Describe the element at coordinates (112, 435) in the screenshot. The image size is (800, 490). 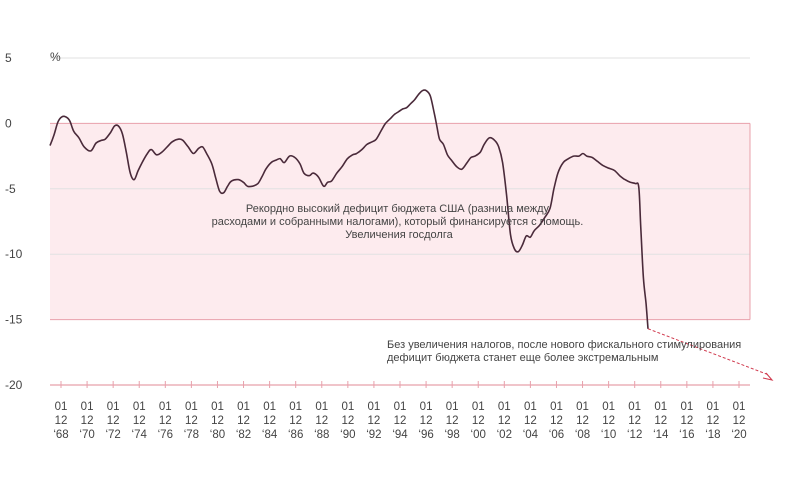
I see `x-tick-label-line: ‘72` at that location.